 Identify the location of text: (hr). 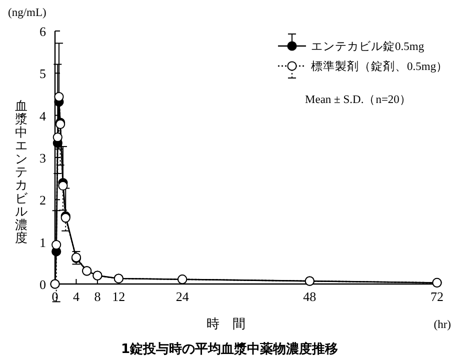
(443, 325).